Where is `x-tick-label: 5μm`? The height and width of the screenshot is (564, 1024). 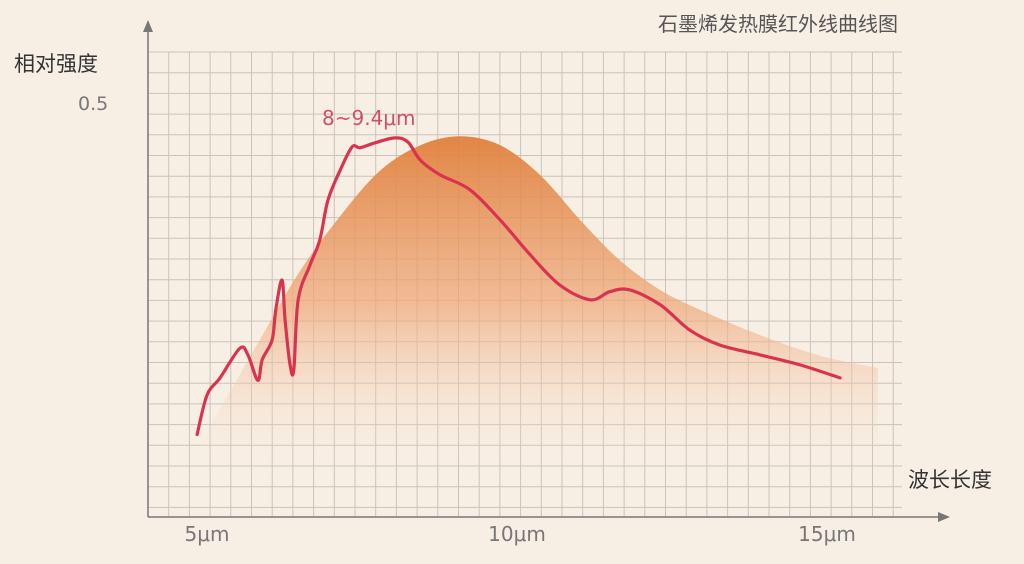 x-tick-label: 5μm is located at coordinates (207, 534).